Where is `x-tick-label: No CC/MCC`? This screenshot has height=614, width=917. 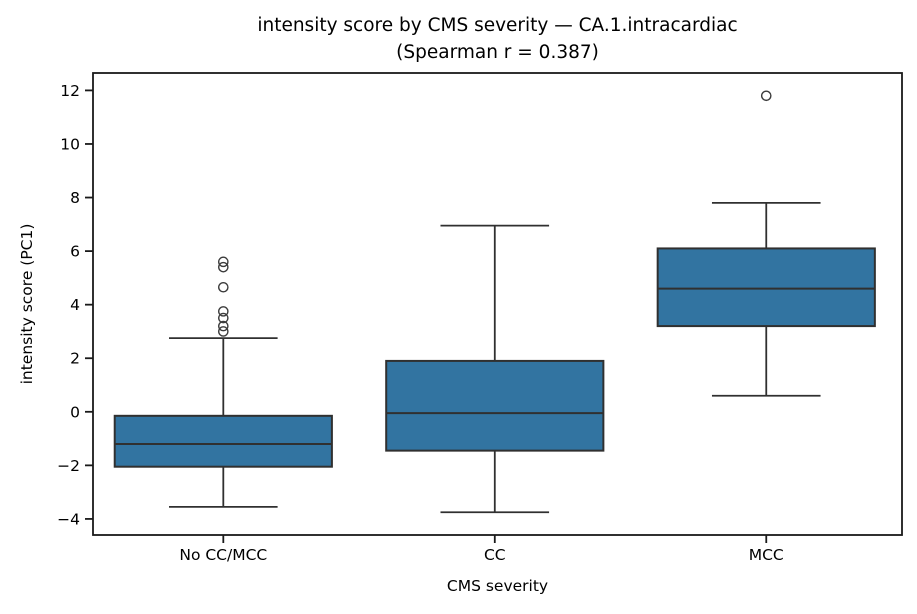
x-tick-label: No CC/MCC is located at coordinates (223, 555).